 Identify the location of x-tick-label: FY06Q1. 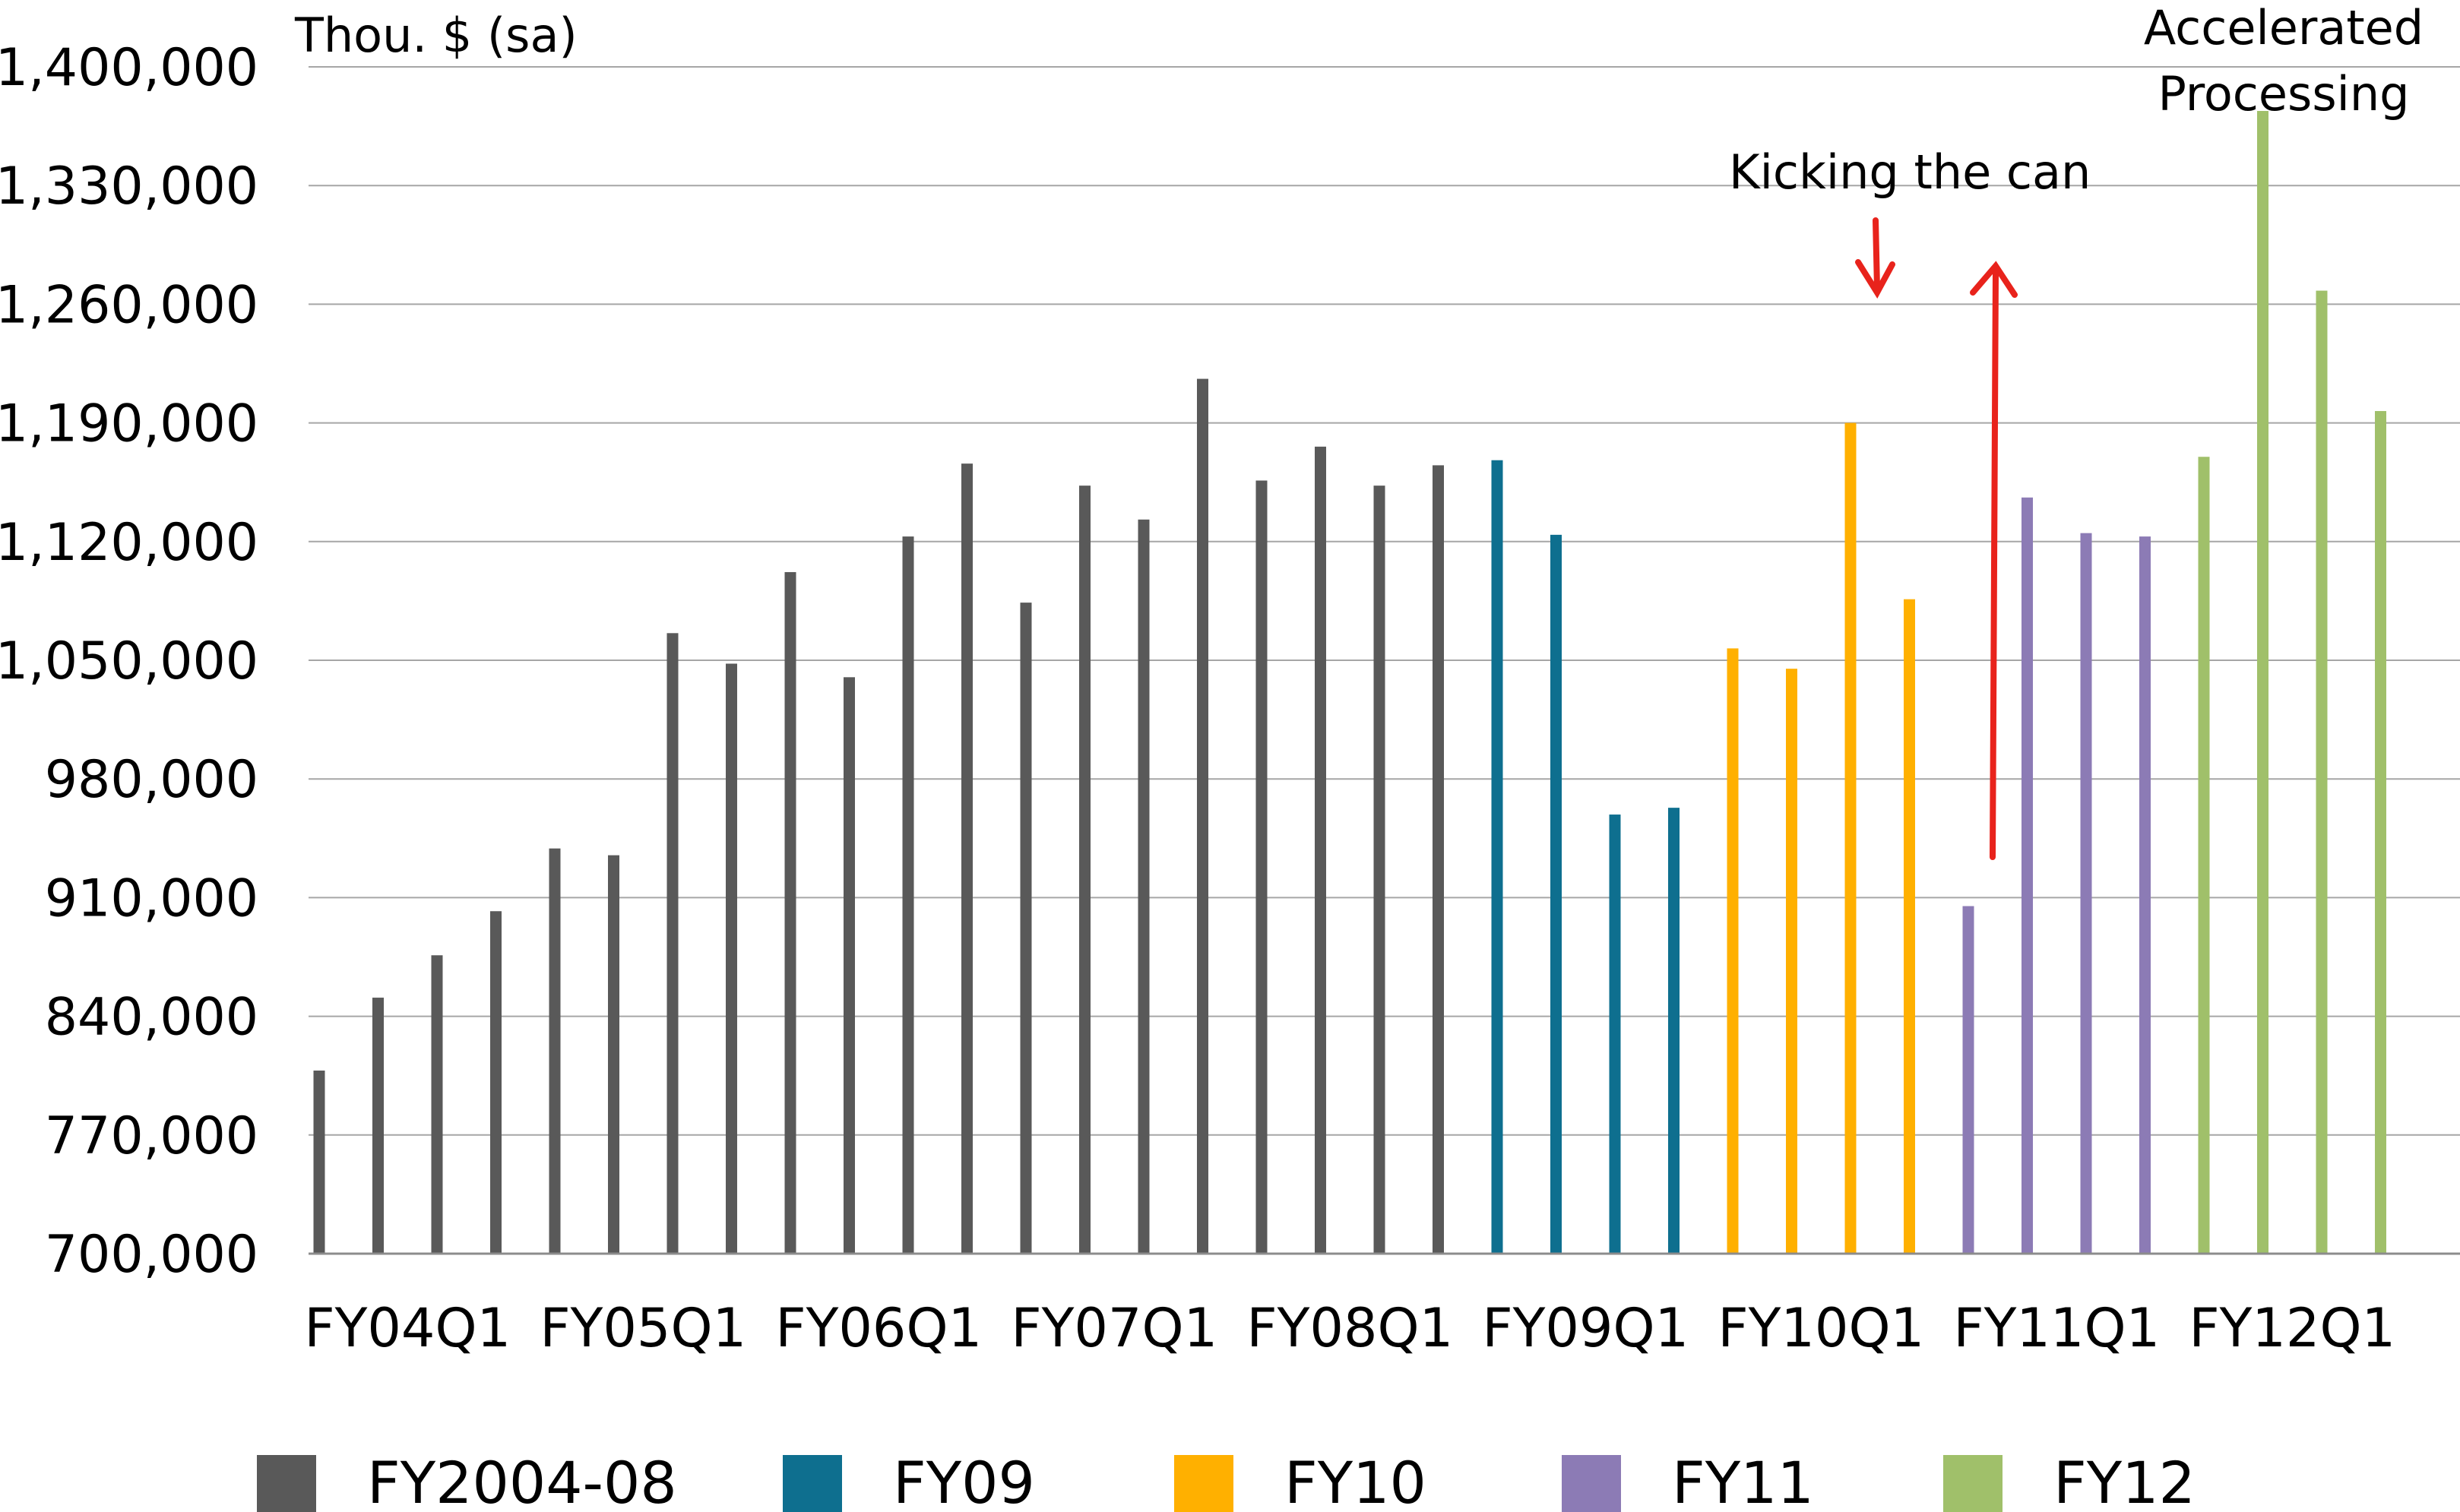
(878, 1328).